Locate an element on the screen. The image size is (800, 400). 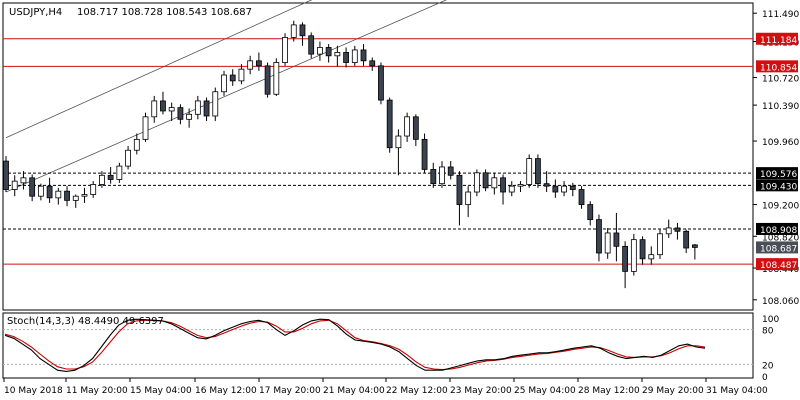
time-tick-label: 29 May 20:00 is located at coordinates (673, 391).